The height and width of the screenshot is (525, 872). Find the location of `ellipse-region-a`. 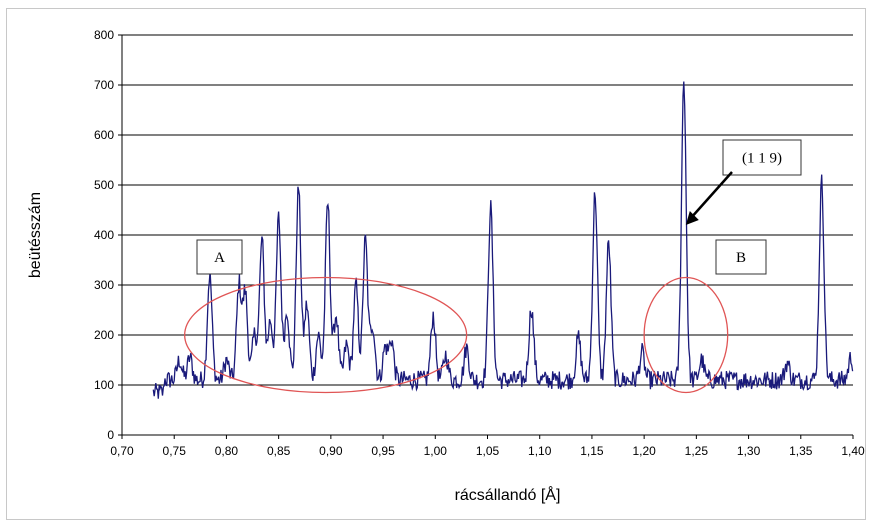

ellipse-region-a is located at coordinates (326, 335).